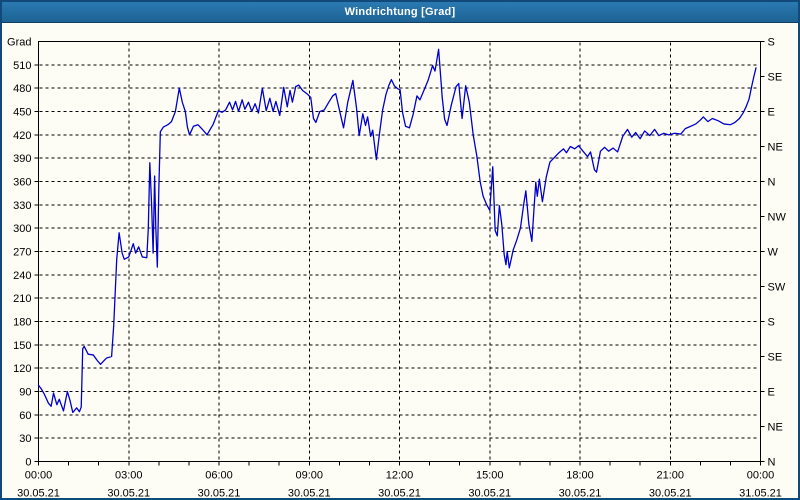 The width and height of the screenshot is (800, 500). I want to click on x-time-label: 06:00, so click(219, 476).